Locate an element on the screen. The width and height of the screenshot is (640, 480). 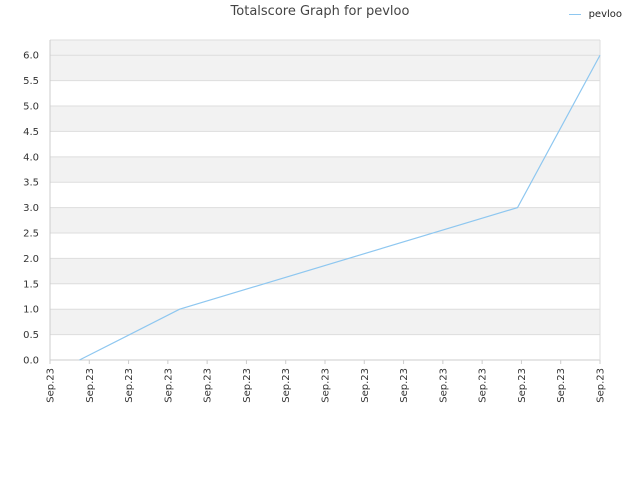
y-tick-label: 3.5 is located at coordinates (31, 183).